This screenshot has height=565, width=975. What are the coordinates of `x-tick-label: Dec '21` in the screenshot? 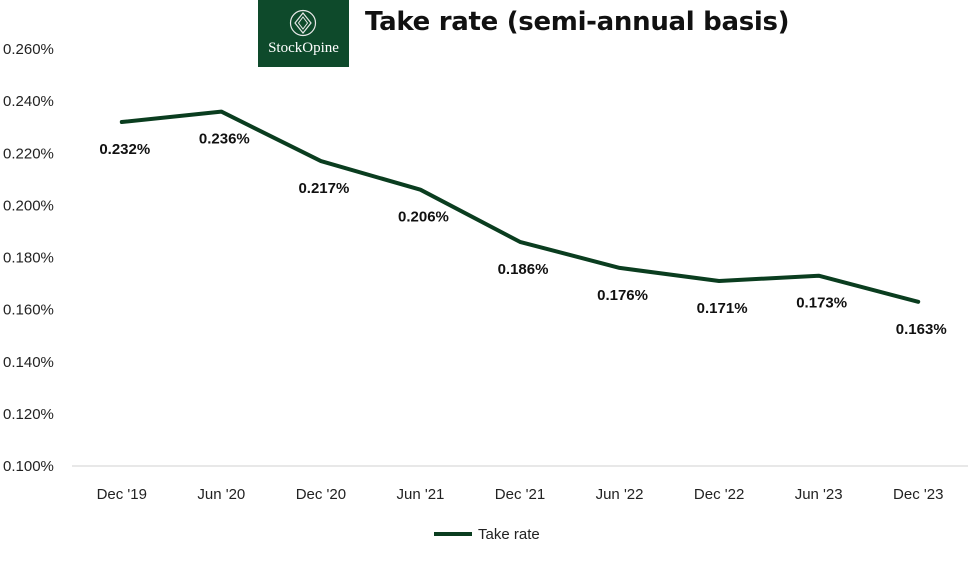 It's located at (520, 494).